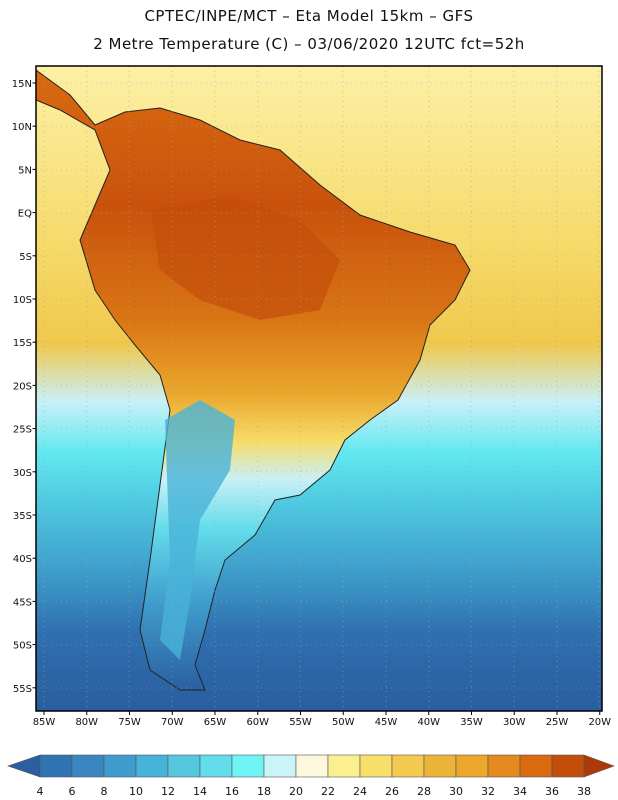  I want to click on colorbar-label: 30, so click(456, 791).